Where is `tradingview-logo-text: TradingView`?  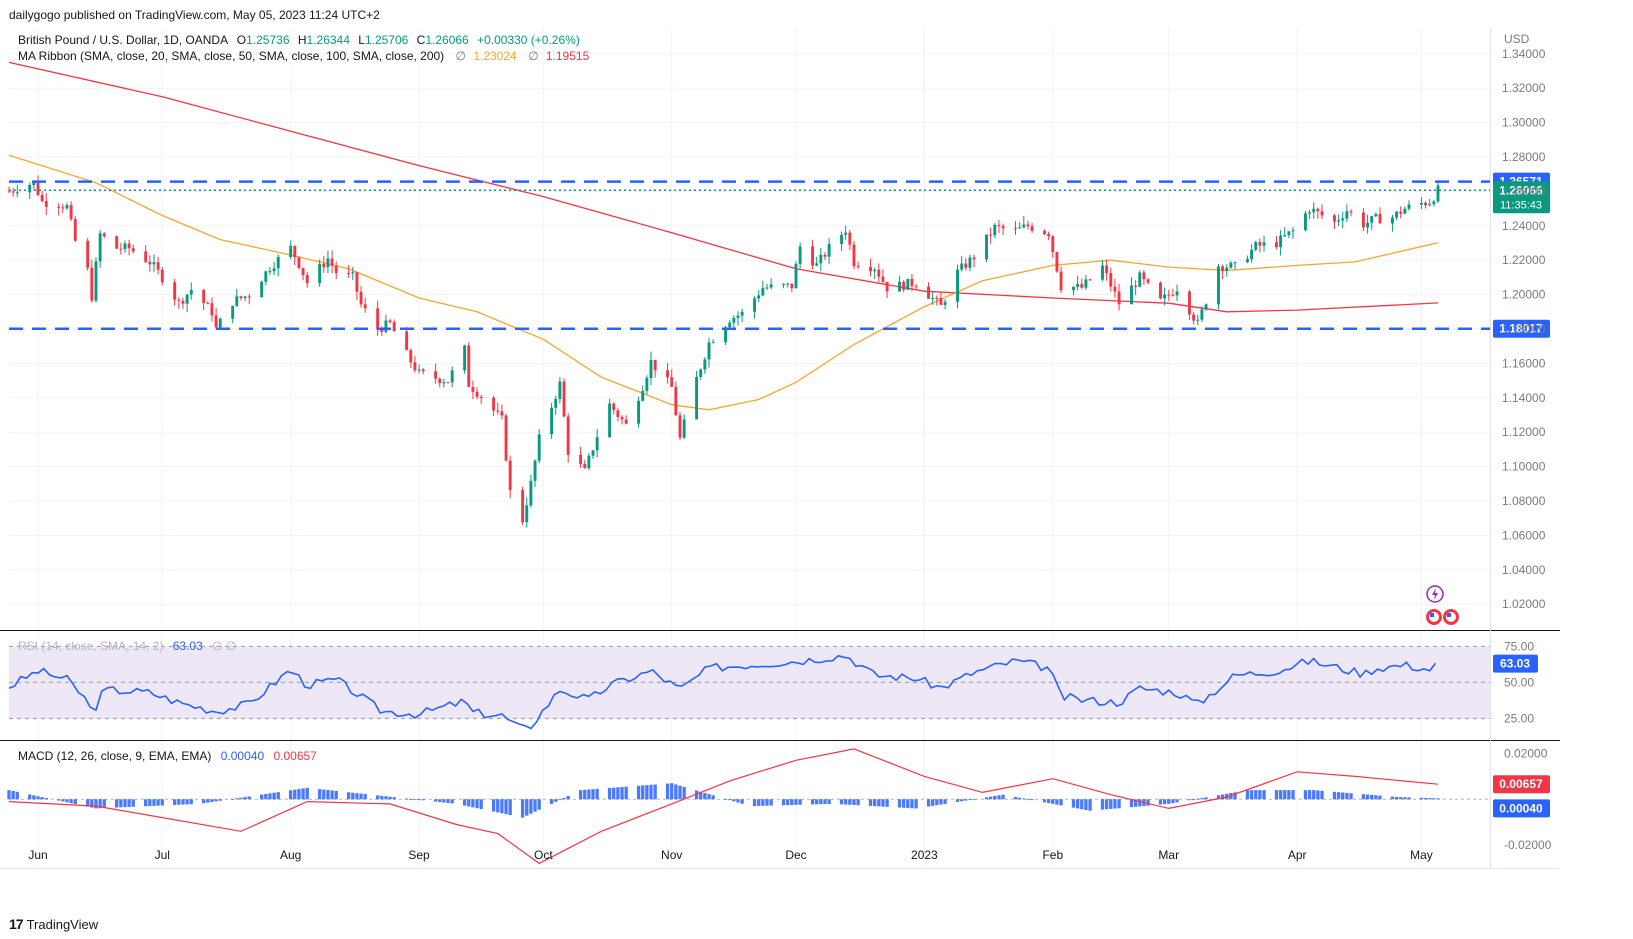 tradingview-logo-text: TradingView is located at coordinates (62, 924).